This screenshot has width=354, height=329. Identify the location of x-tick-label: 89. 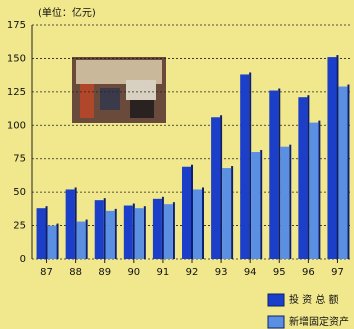
(104, 272).